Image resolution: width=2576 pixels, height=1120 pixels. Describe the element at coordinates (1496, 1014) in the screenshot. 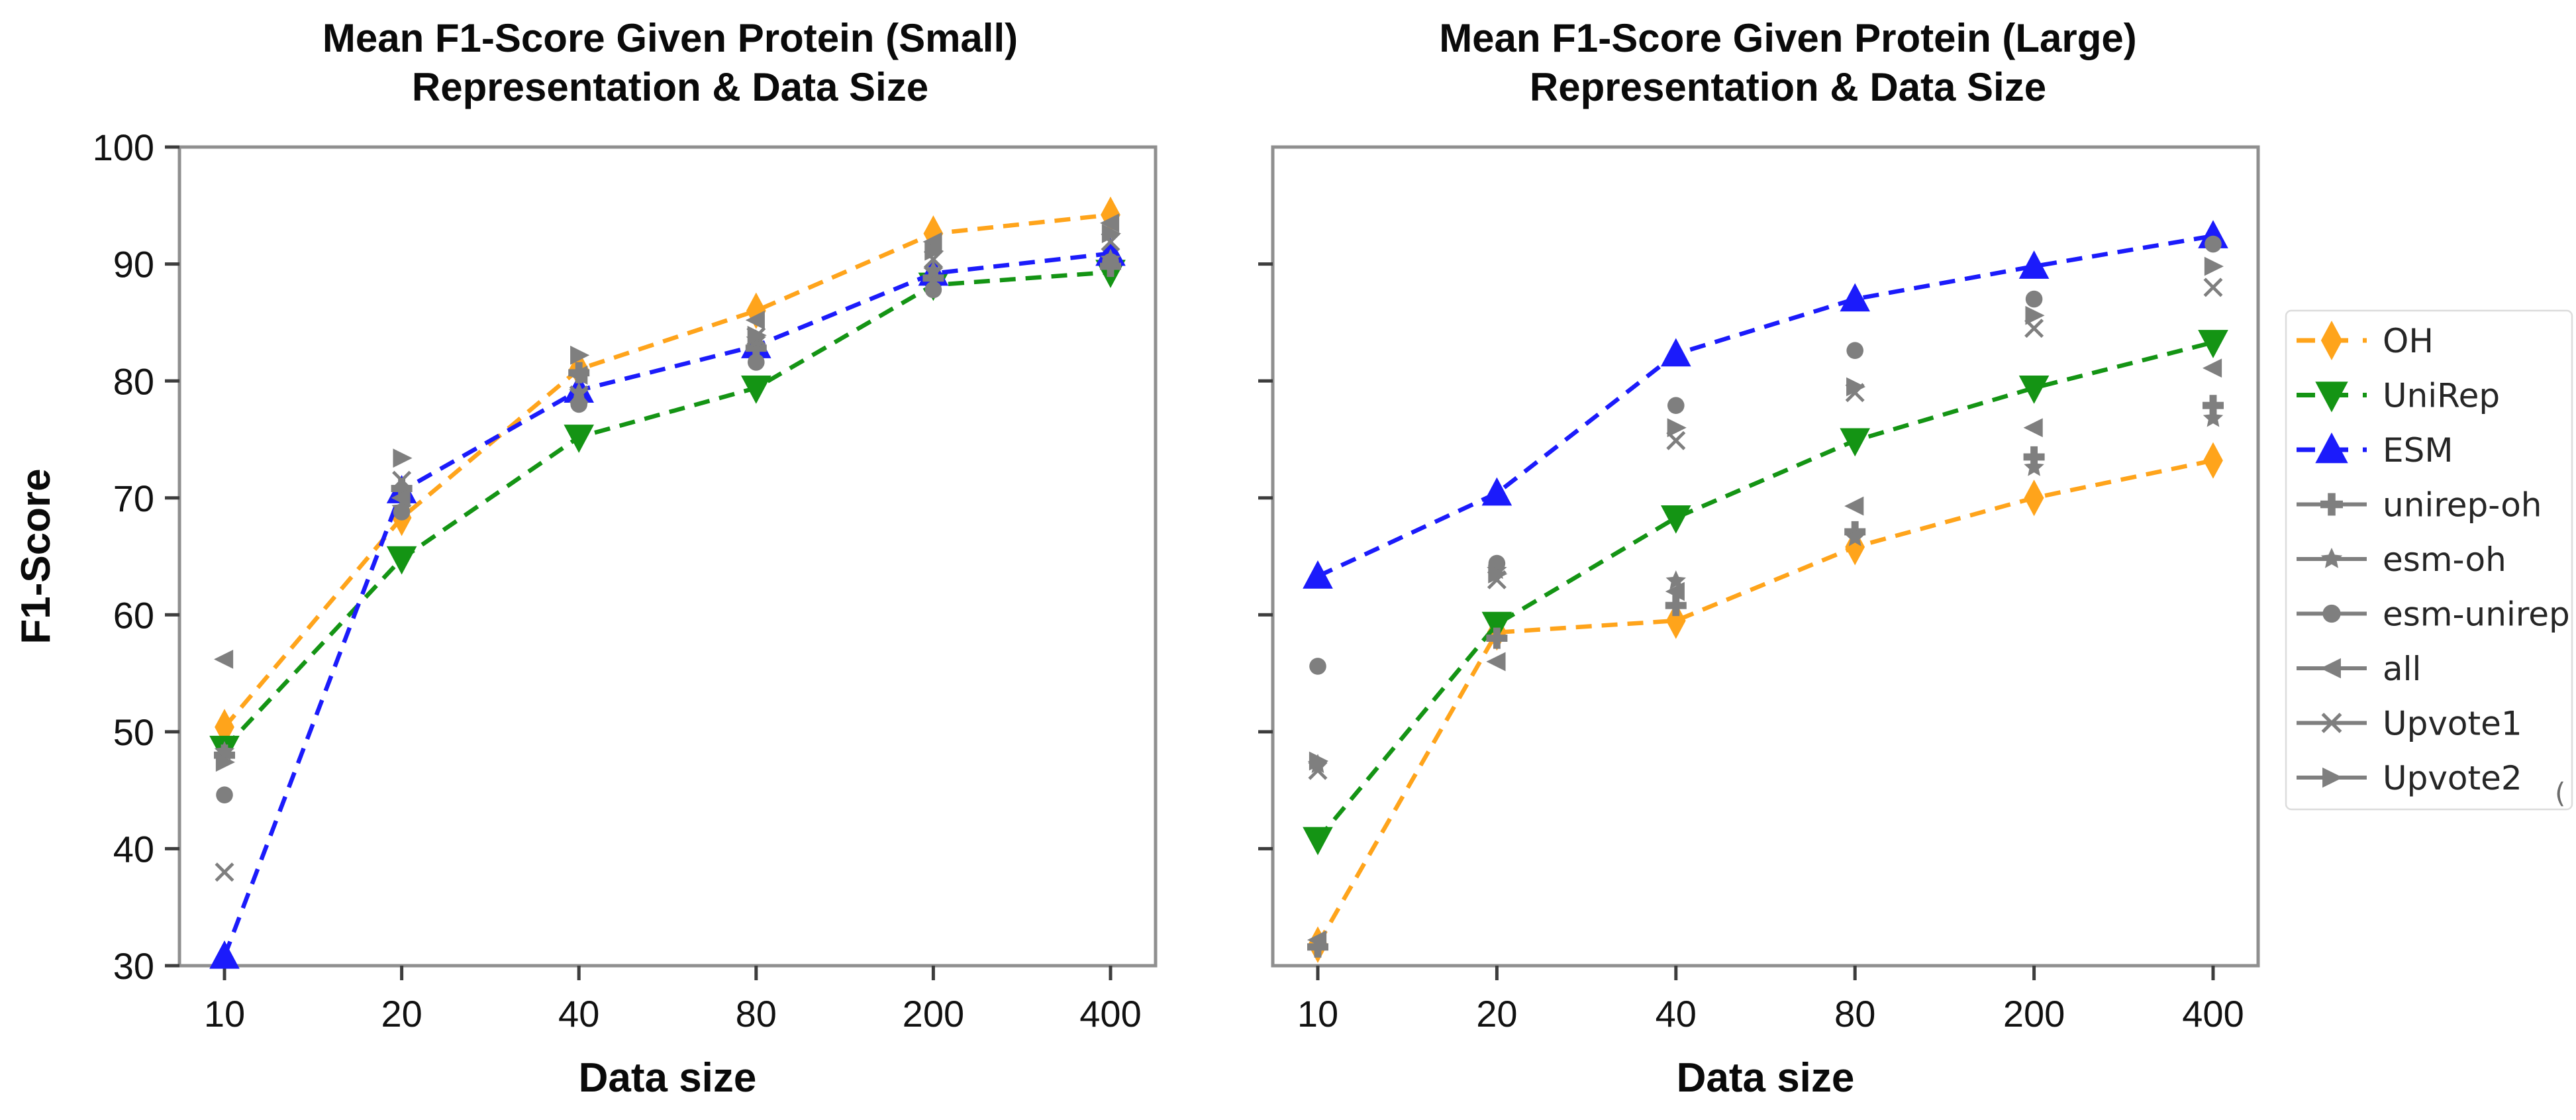

I see `x-tick-label: 20` at that location.